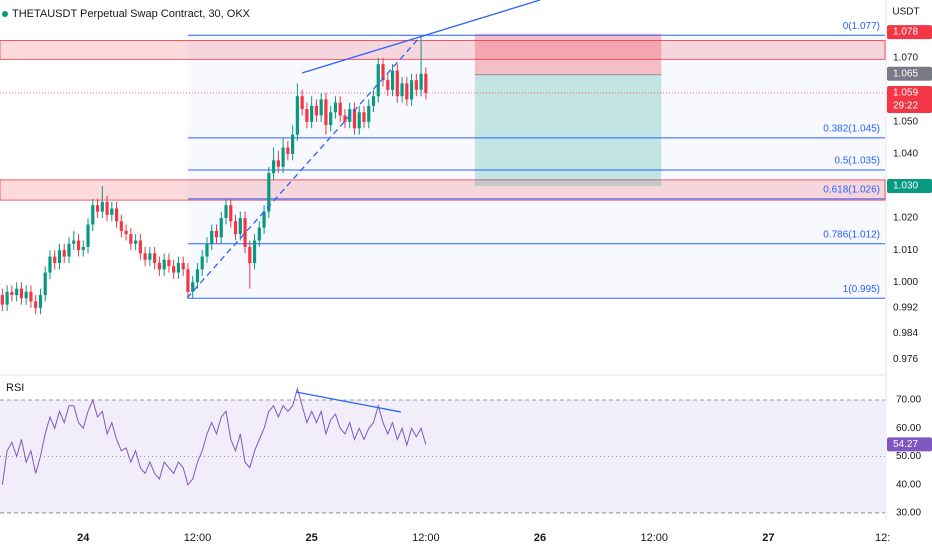 The image size is (932, 550). What do you see at coordinates (905, 106) in the screenshot?
I see `countdown: 29:22` at bounding box center [905, 106].